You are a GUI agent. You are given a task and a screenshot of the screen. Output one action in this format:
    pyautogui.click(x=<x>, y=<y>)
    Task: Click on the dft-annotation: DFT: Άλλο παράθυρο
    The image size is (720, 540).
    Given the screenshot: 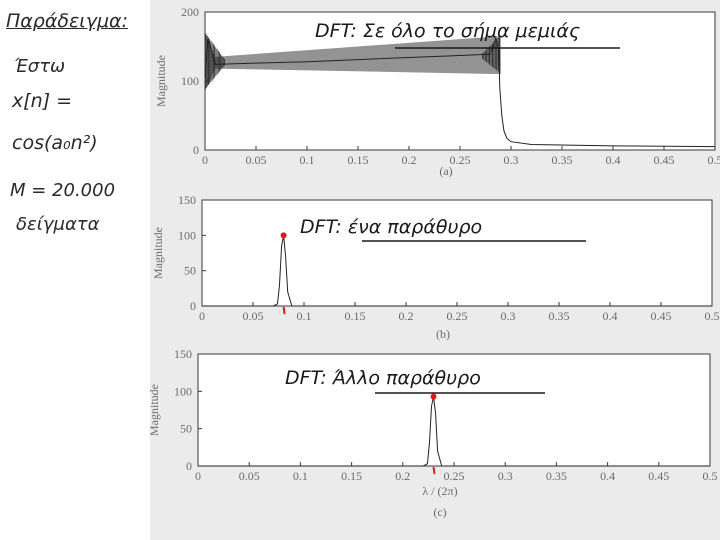 What is the action you would take?
    pyautogui.click(x=383, y=378)
    